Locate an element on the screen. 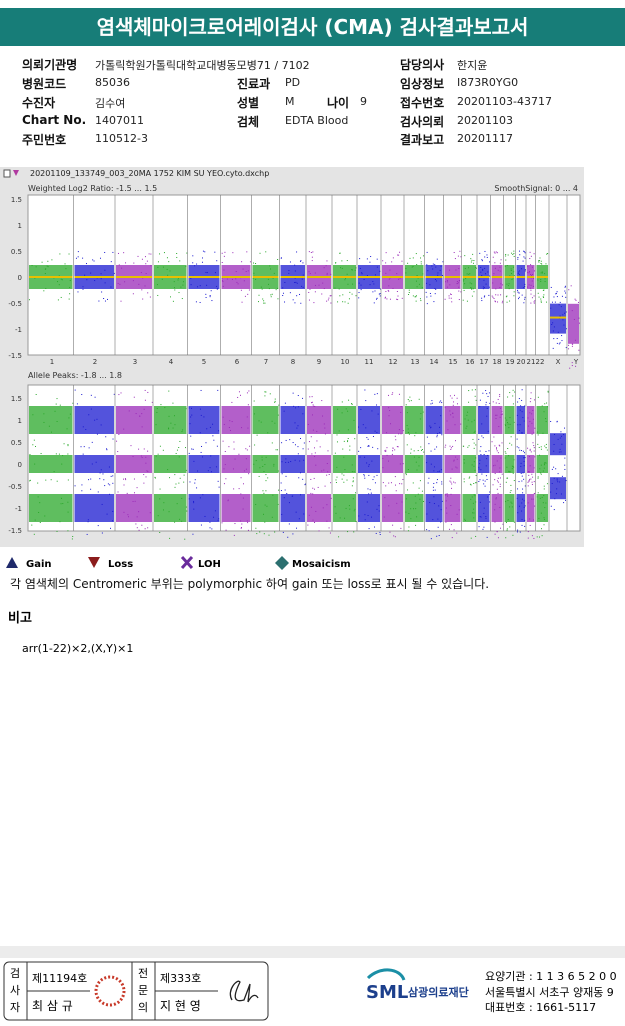 The image size is (625, 1026). phone: 대표번호 : 1661-5117 is located at coordinates (540, 1007).